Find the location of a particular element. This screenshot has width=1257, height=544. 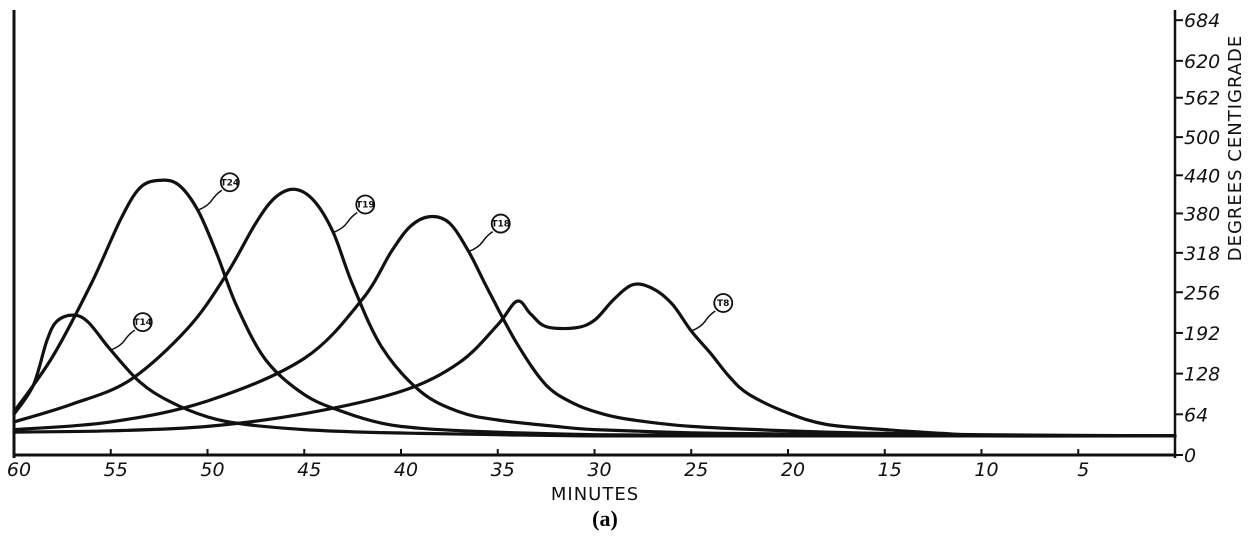

x-axis-title: MINUTES is located at coordinates (595, 494).